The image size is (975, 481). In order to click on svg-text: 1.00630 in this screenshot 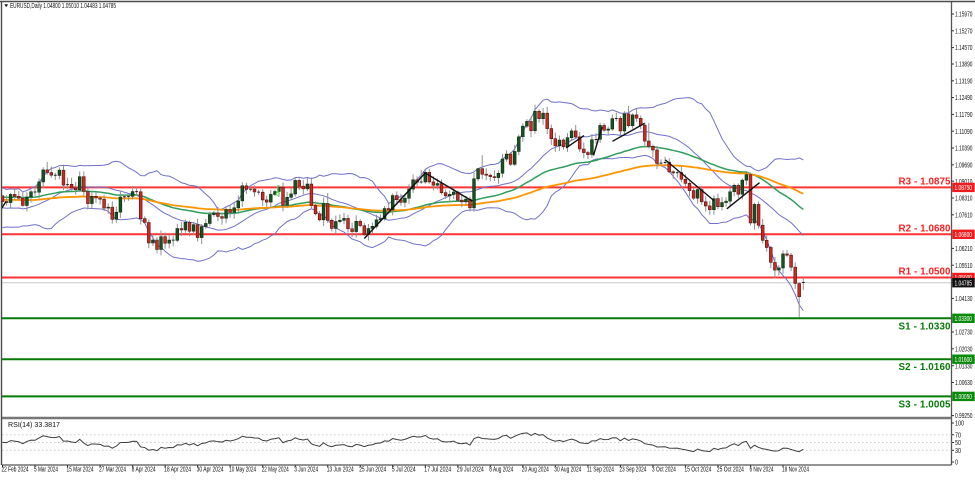, I will do `click(964, 383)`.